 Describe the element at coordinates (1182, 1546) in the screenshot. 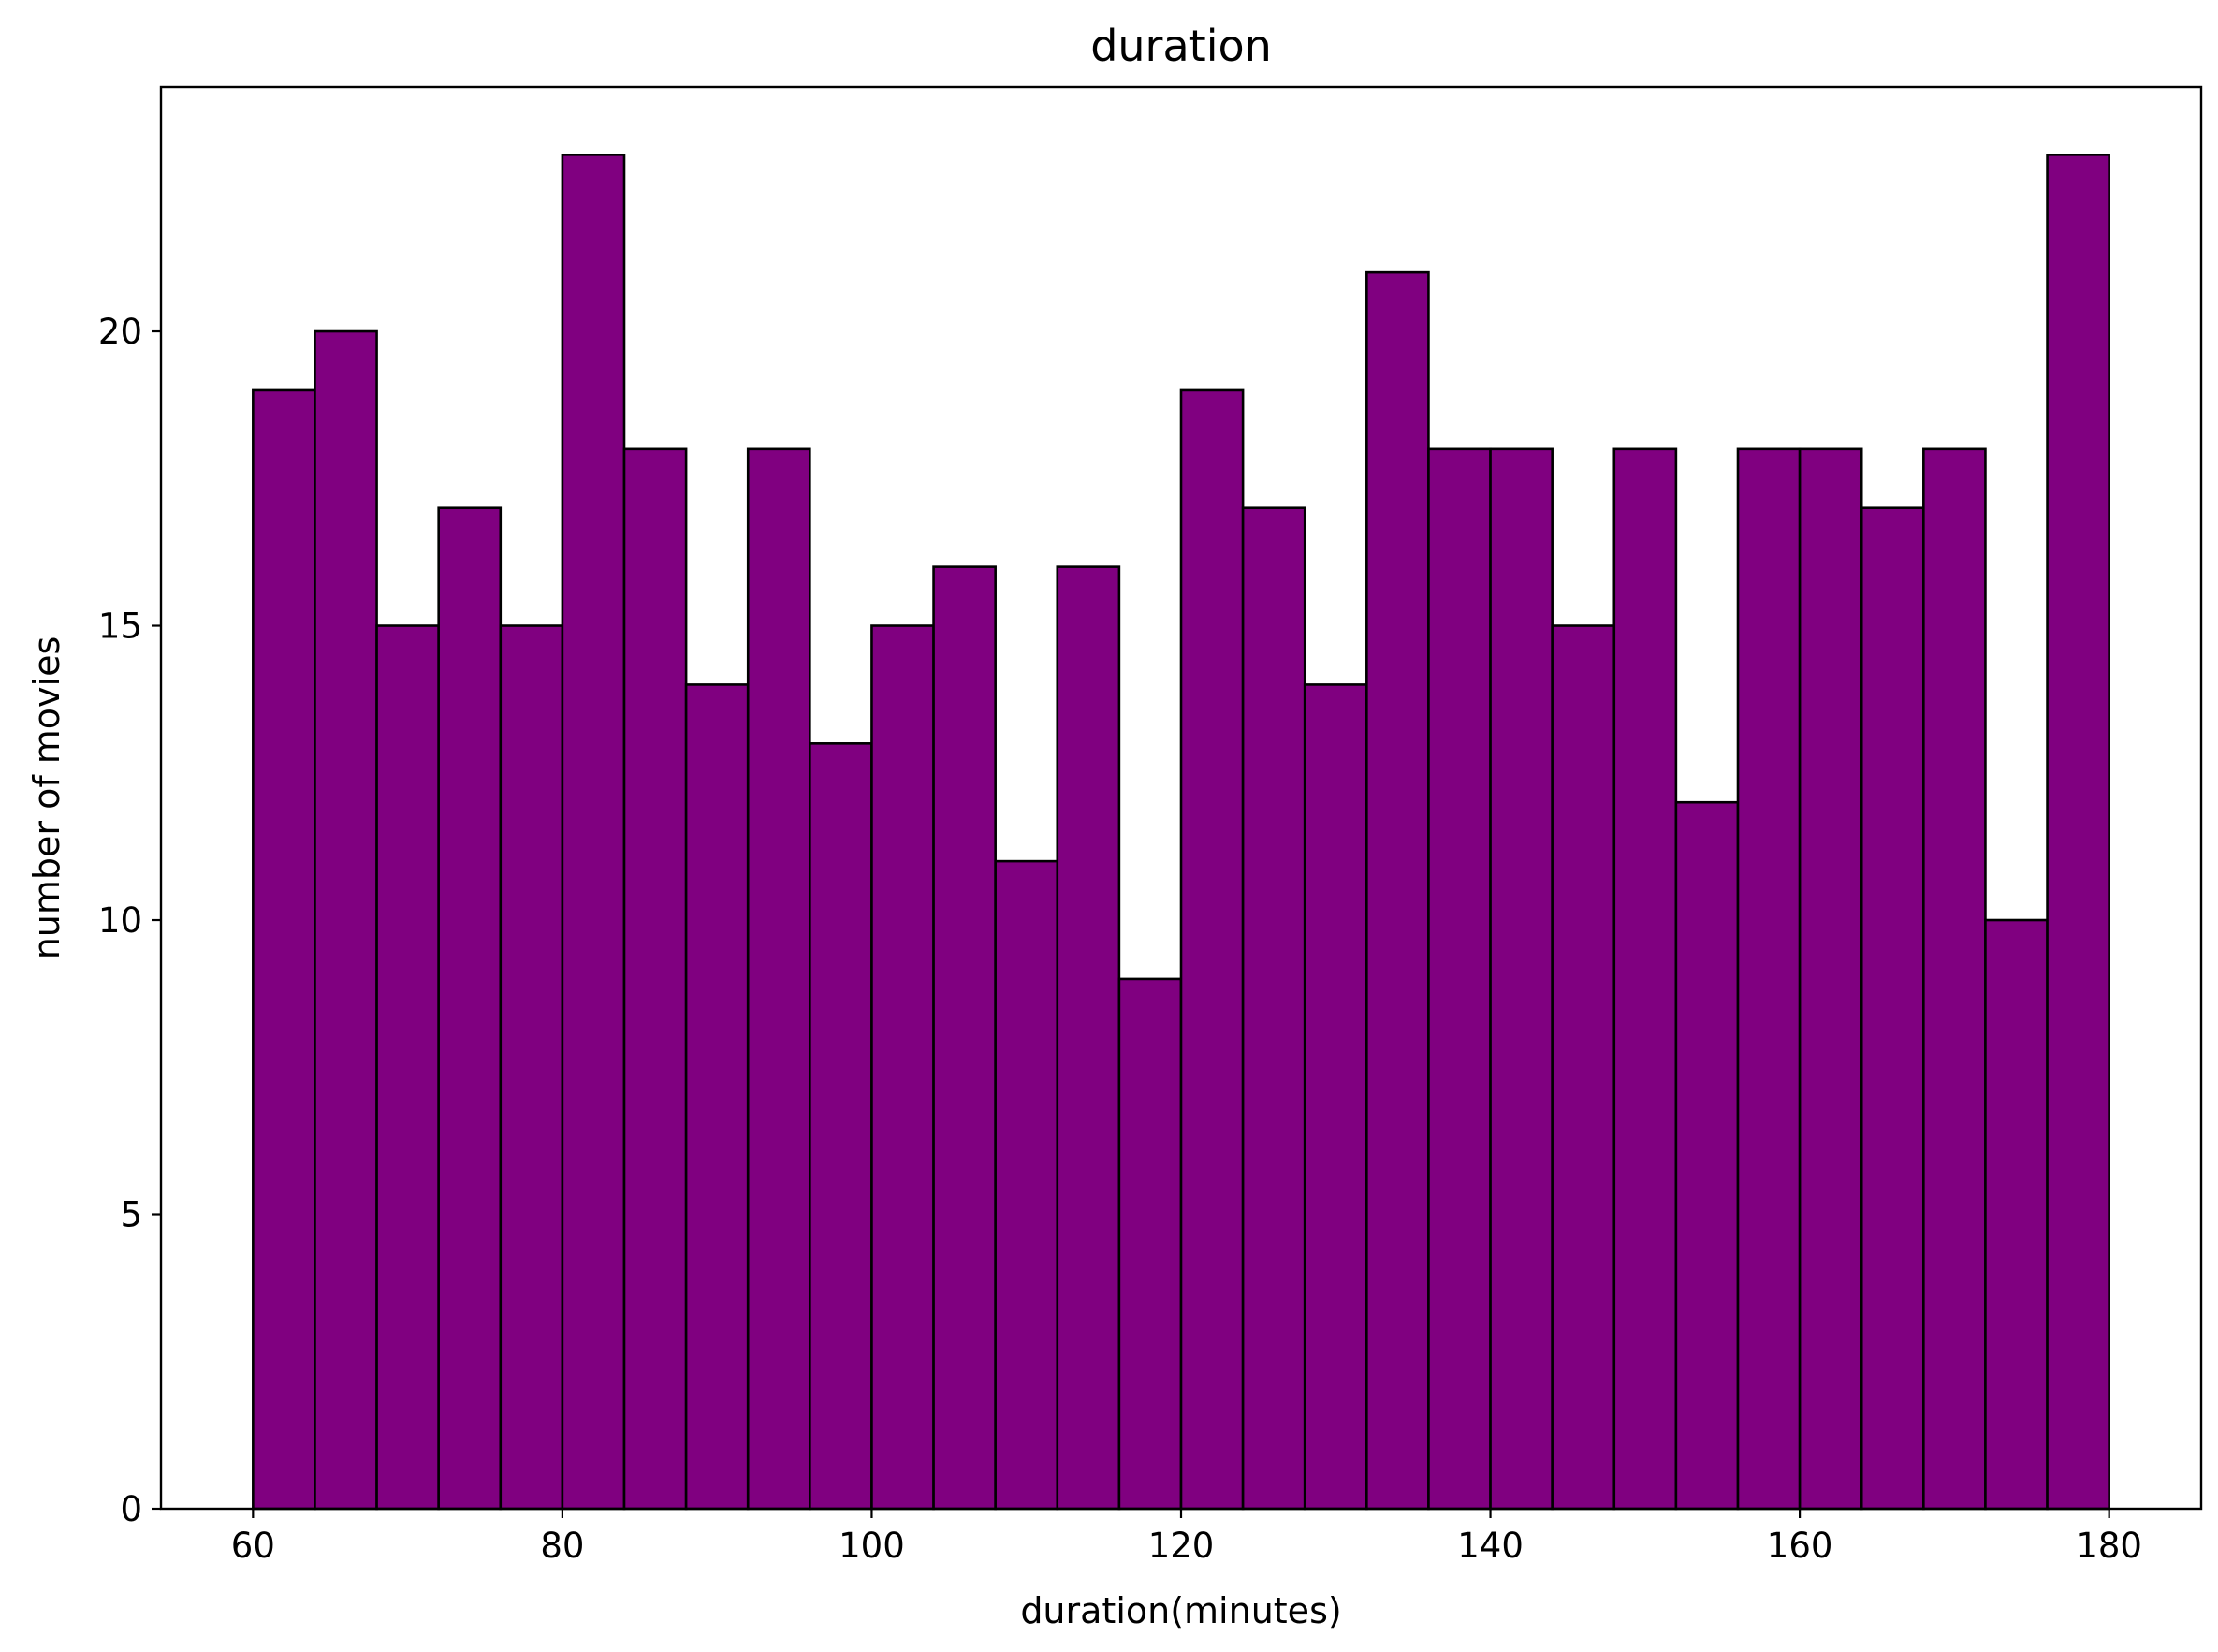

I see `x-tick-label: 120` at that location.